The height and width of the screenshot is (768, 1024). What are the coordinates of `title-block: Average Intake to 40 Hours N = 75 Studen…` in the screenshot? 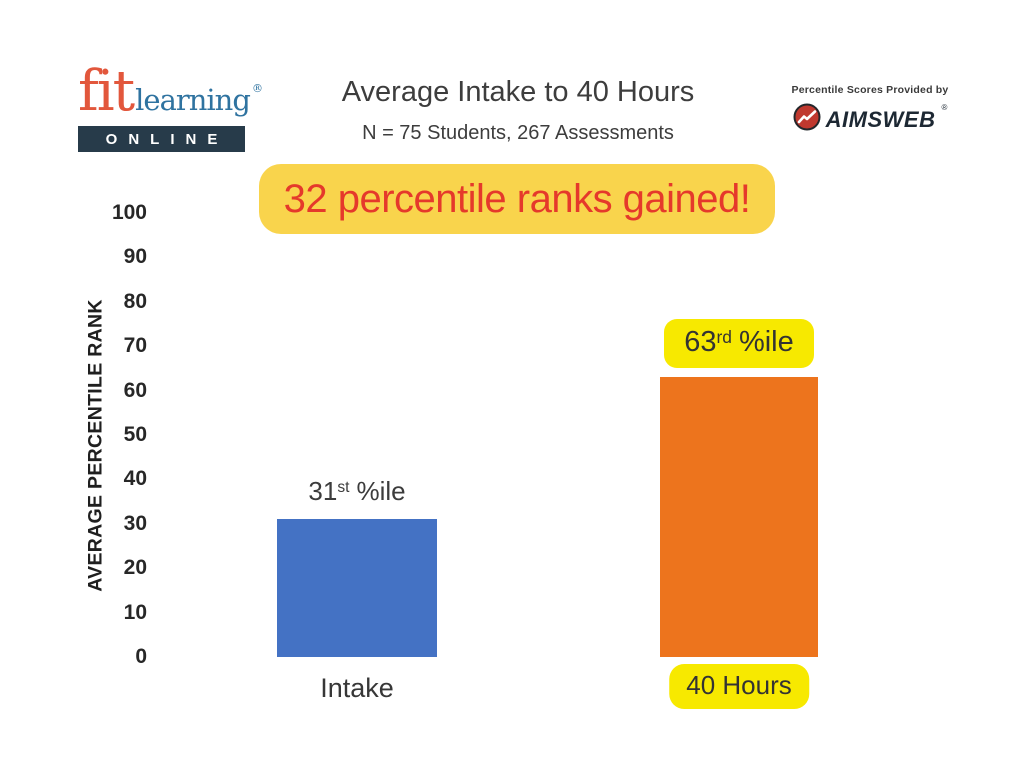 It's located at (518, 110).